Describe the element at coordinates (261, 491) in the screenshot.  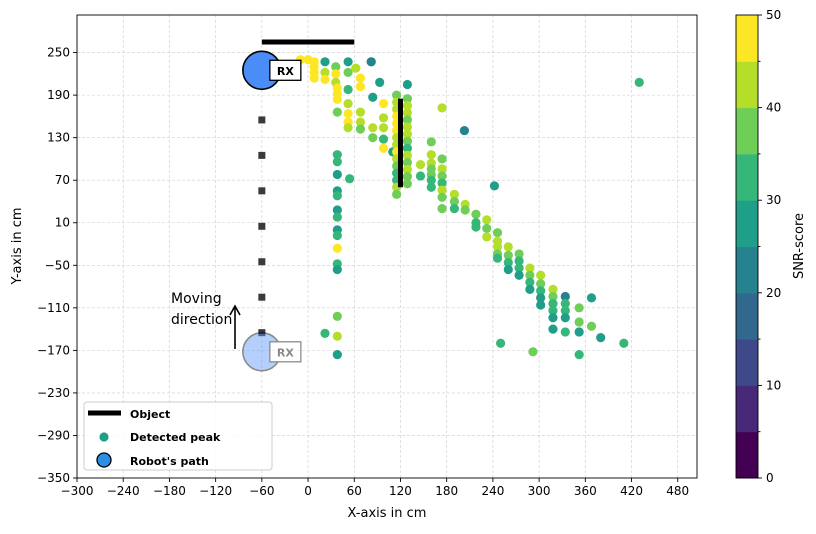
I see `x-tick-label: −60` at that location.